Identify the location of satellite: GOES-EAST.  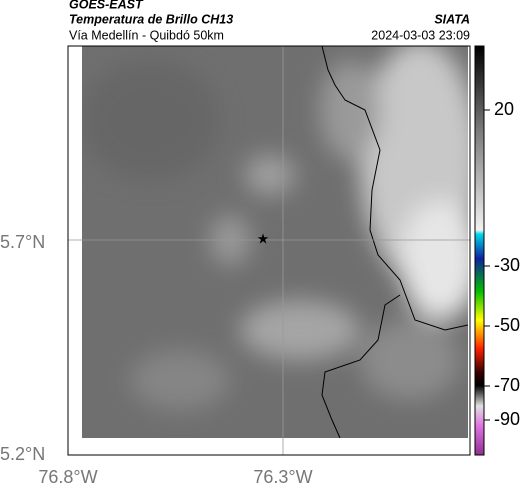
(106, 5).